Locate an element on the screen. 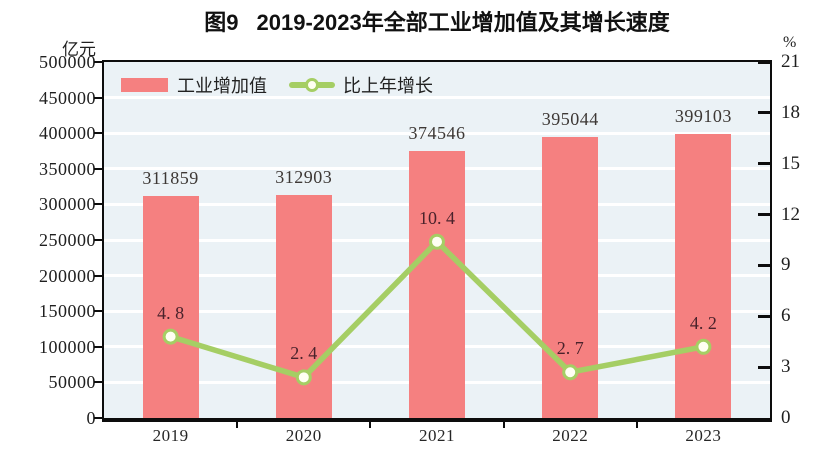 The height and width of the screenshot is (463, 830). right-axis-tick-label-18: 18 is located at coordinates (790, 112).